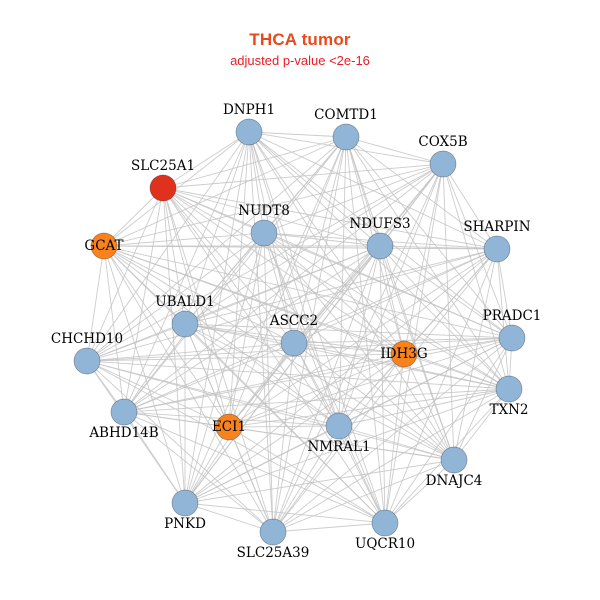  What do you see at coordinates (294, 343) in the screenshot?
I see `network-node-ascc2` at bounding box center [294, 343].